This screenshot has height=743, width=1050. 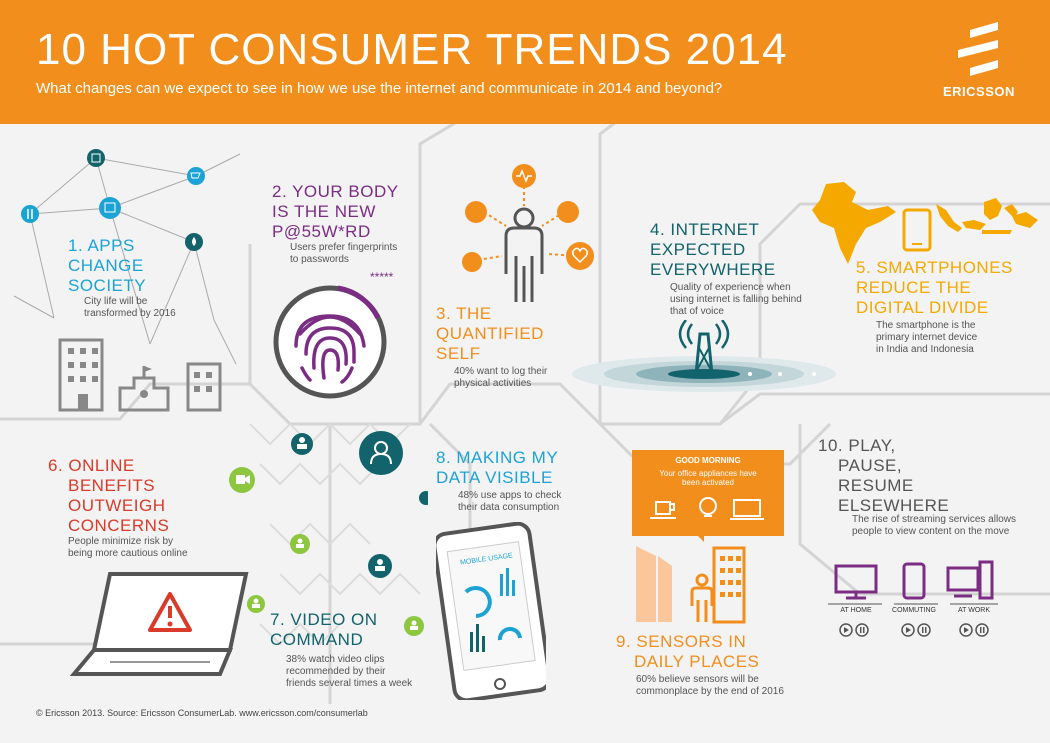 I want to click on trend-10-title-line: 10. PLAY,, so click(x=857, y=445).